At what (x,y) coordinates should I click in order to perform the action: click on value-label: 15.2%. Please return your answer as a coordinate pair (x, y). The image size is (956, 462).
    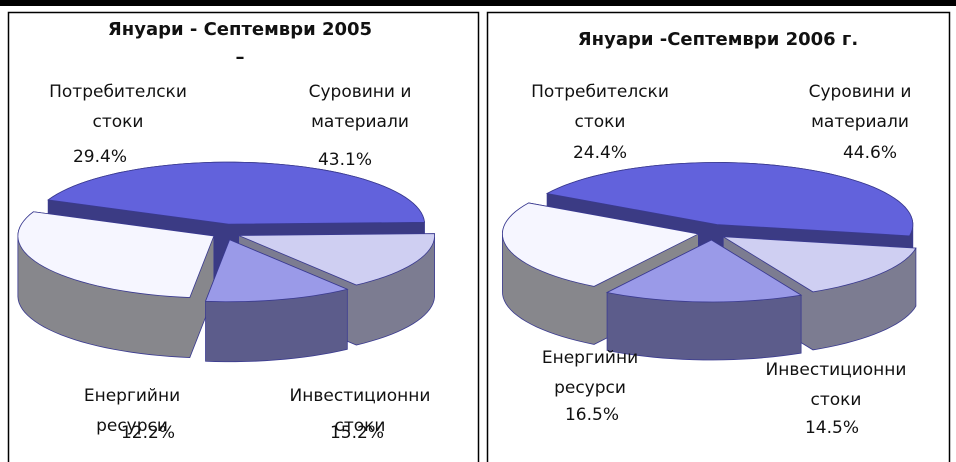
    Looking at the image, I should click on (357, 433).